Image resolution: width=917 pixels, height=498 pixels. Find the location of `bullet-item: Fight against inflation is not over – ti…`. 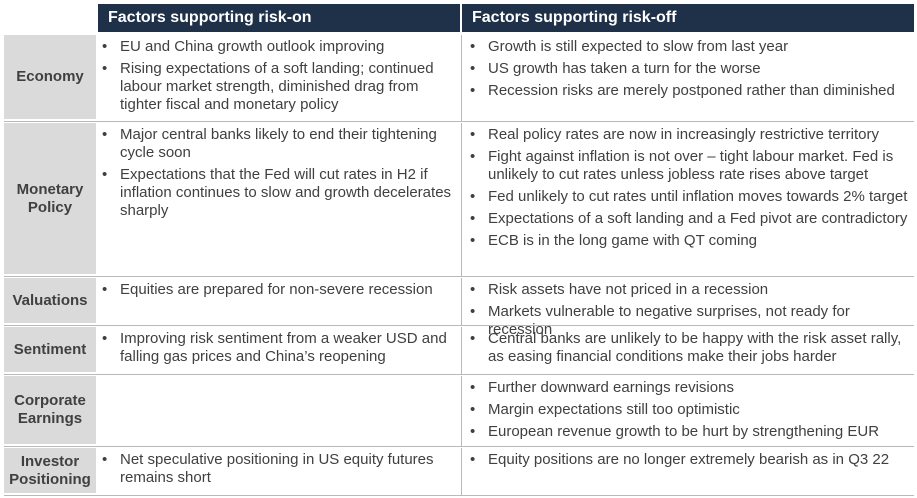

bullet-item: Fight against inflation is not over – ti… is located at coordinates (689, 166).